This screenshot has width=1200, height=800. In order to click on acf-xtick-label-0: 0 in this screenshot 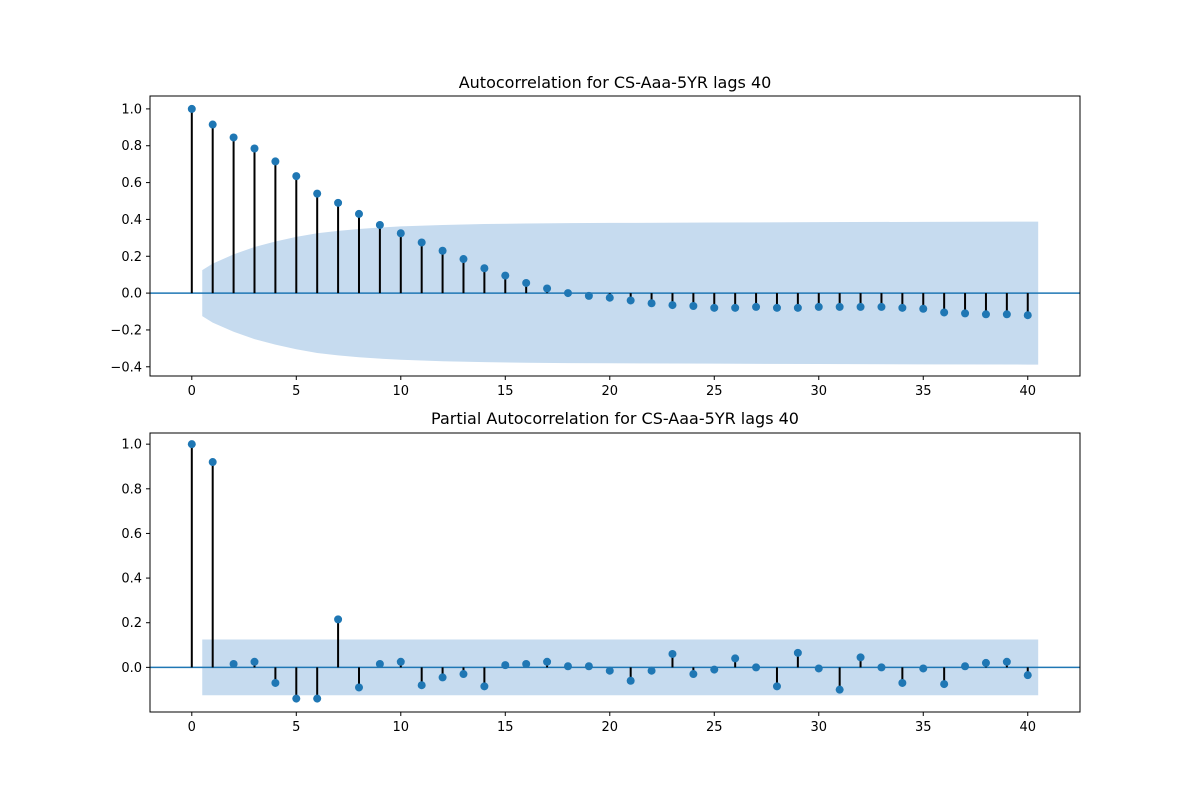, I will do `click(192, 391)`.